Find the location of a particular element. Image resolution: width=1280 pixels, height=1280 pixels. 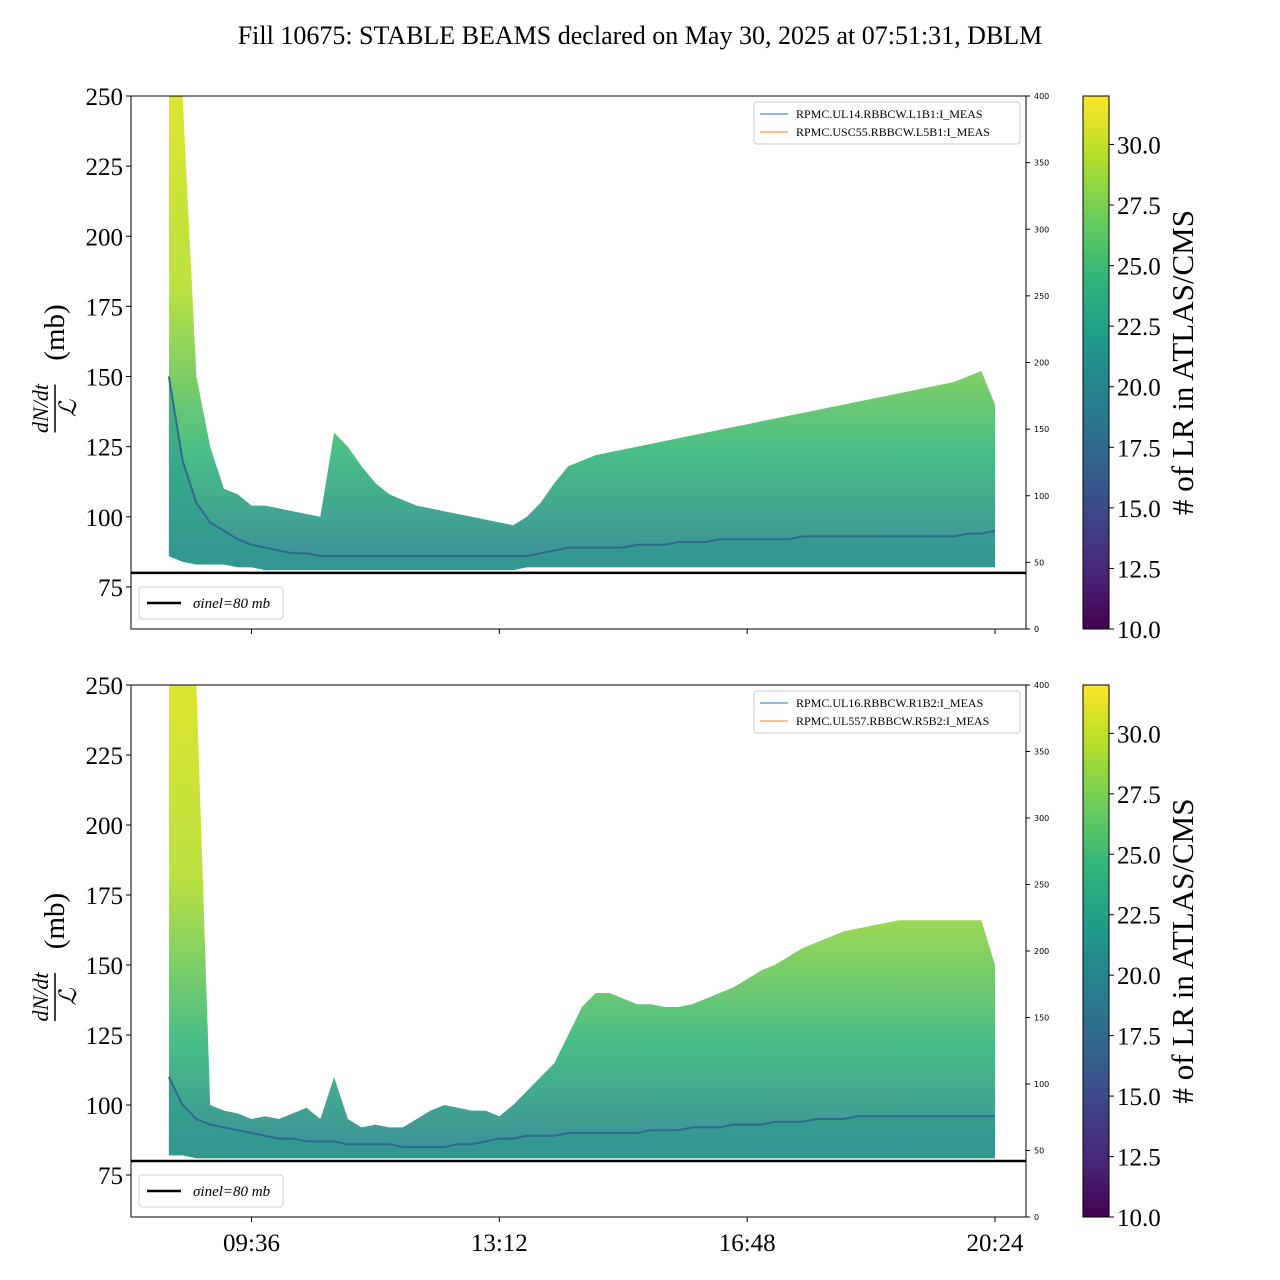

x-tick-label: 09:36 is located at coordinates (251, 1243).